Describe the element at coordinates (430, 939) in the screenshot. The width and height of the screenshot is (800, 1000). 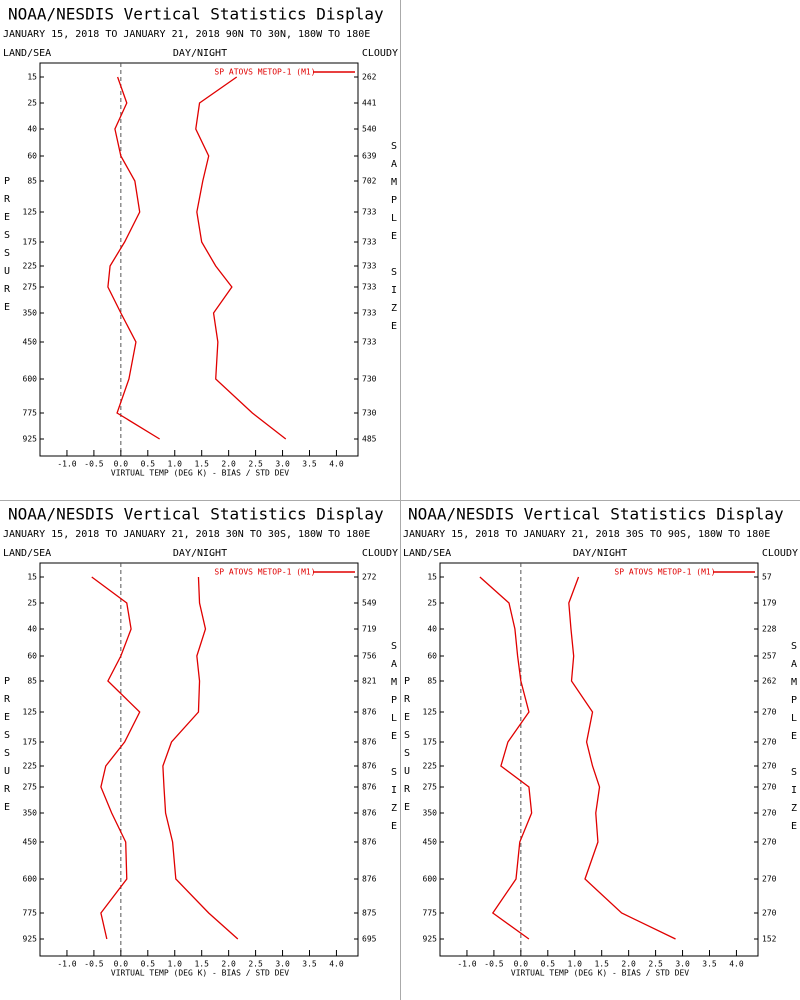
I see `pressure-label: 925` at that location.